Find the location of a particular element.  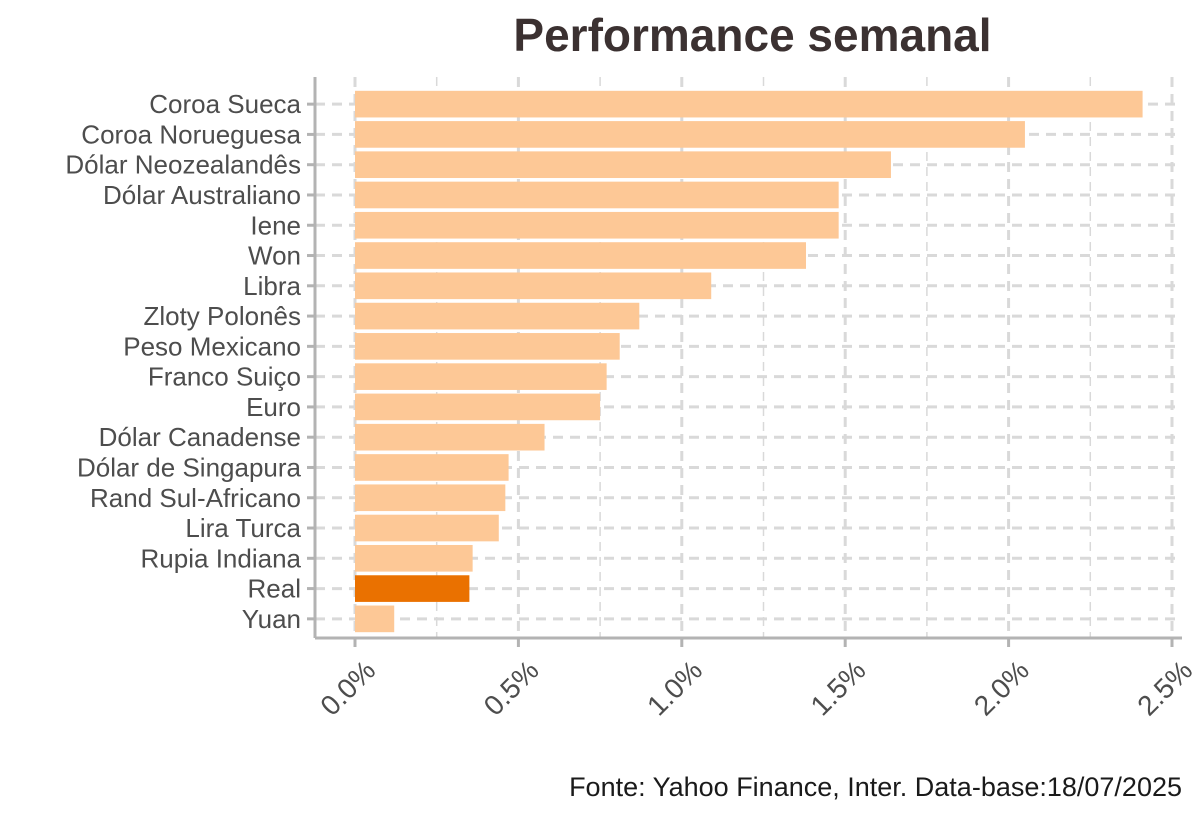

y-tick-label: Dólar Australiano is located at coordinates (202, 195).